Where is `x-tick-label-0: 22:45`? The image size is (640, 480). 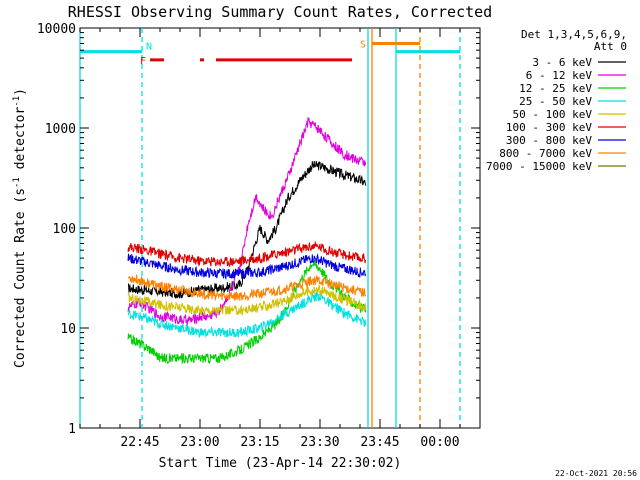 x-tick-label-0: 22:45 is located at coordinates (139, 442).